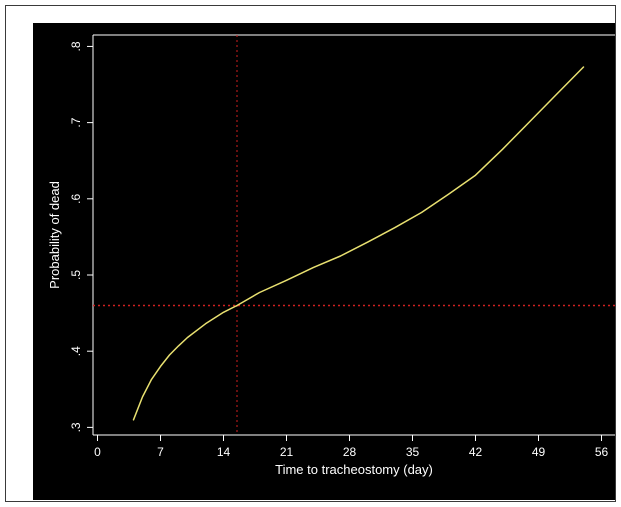  What do you see at coordinates (476, 452) in the screenshot?
I see `x-tick-label: 42` at bounding box center [476, 452].